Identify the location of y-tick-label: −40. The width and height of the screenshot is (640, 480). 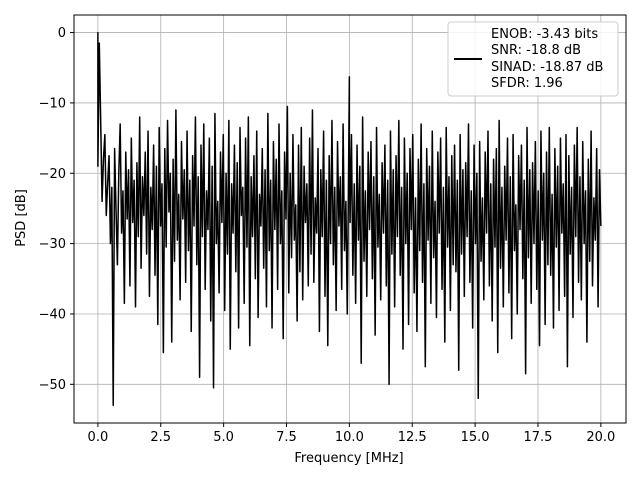
(52, 314).